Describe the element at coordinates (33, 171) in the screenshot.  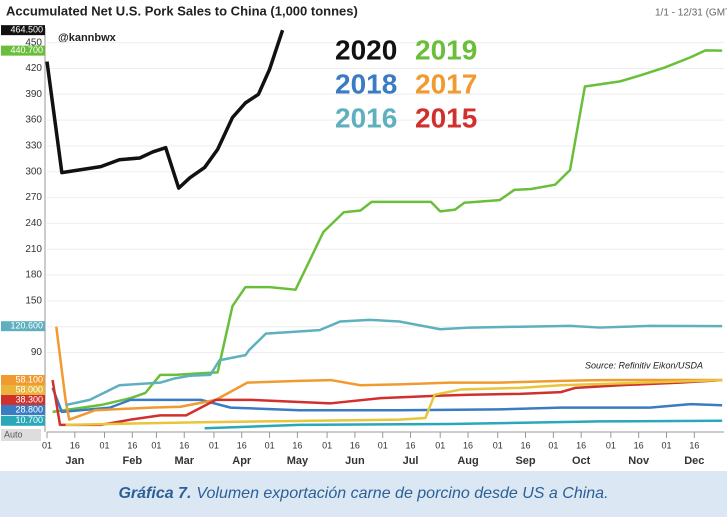
I see `y-tick-label: 300` at that location.